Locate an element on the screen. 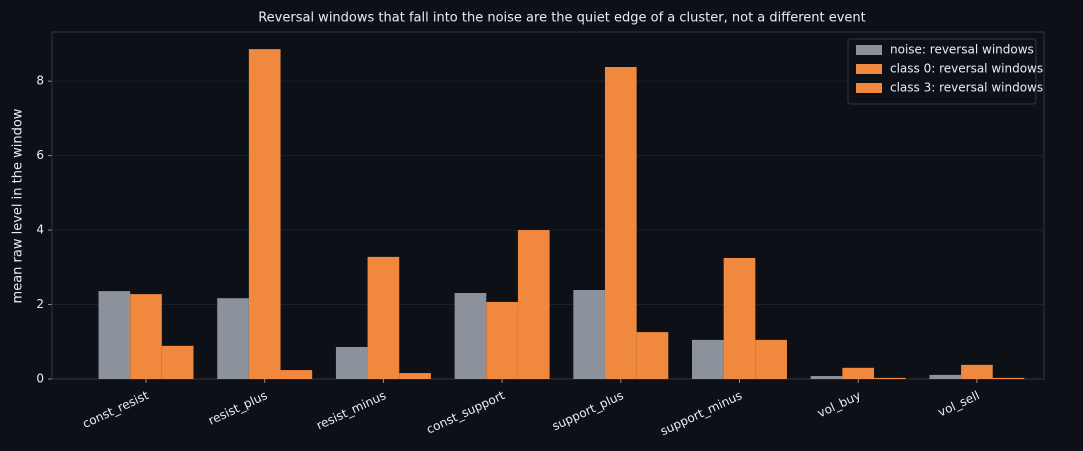 This screenshot has height=451, width=1083. legend-box is located at coordinates (942, 71).